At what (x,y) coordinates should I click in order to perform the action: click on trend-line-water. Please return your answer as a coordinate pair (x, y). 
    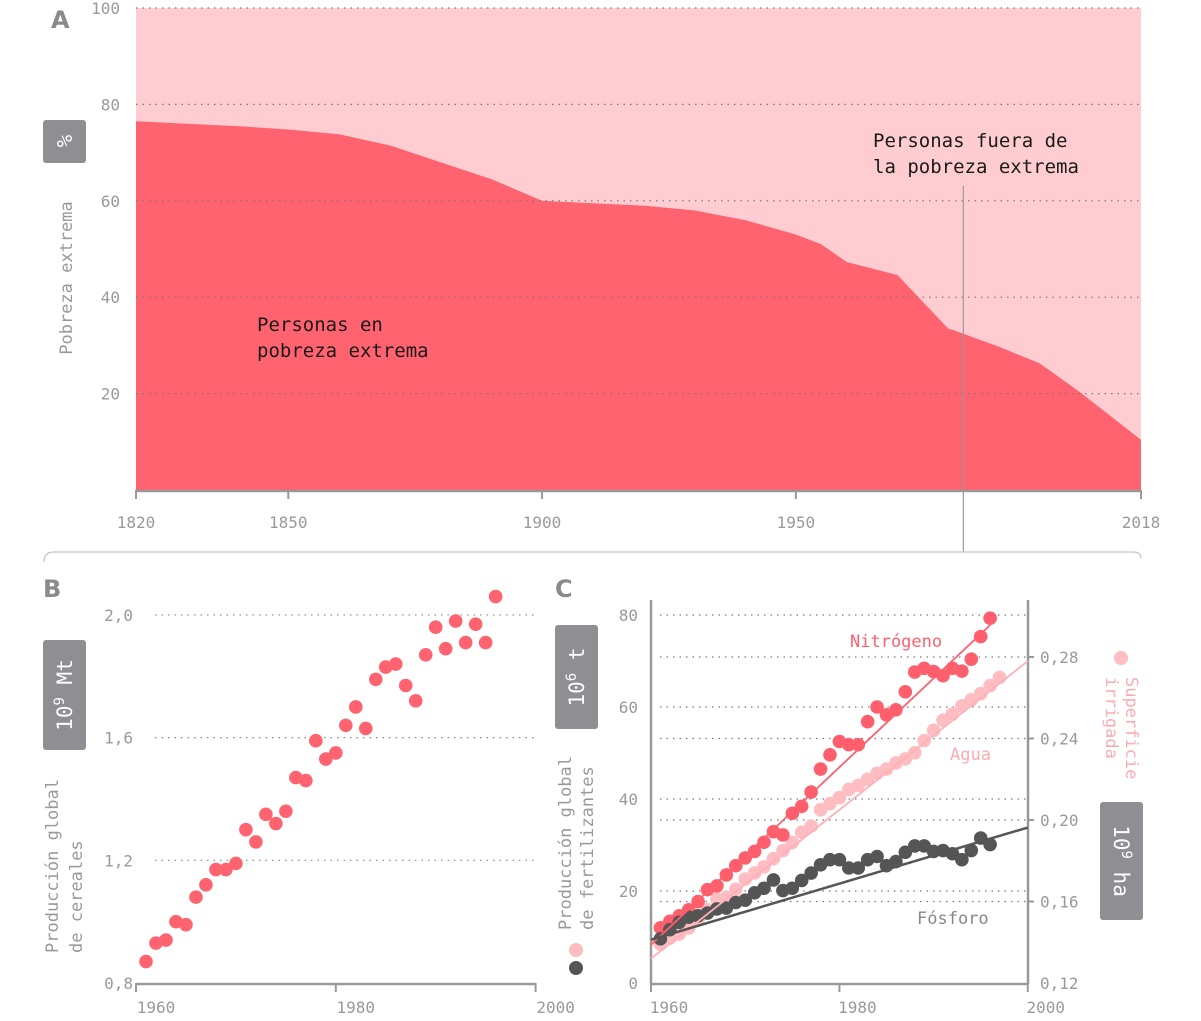
    Looking at the image, I should click on (839, 810).